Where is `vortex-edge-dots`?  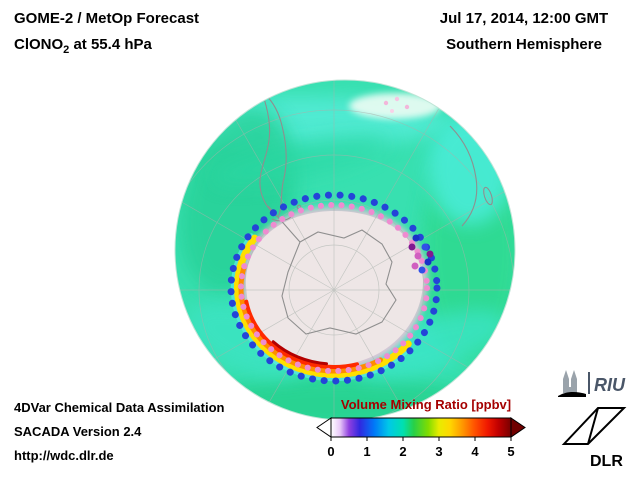 vortex-edge-dots is located at coordinates (334, 288).